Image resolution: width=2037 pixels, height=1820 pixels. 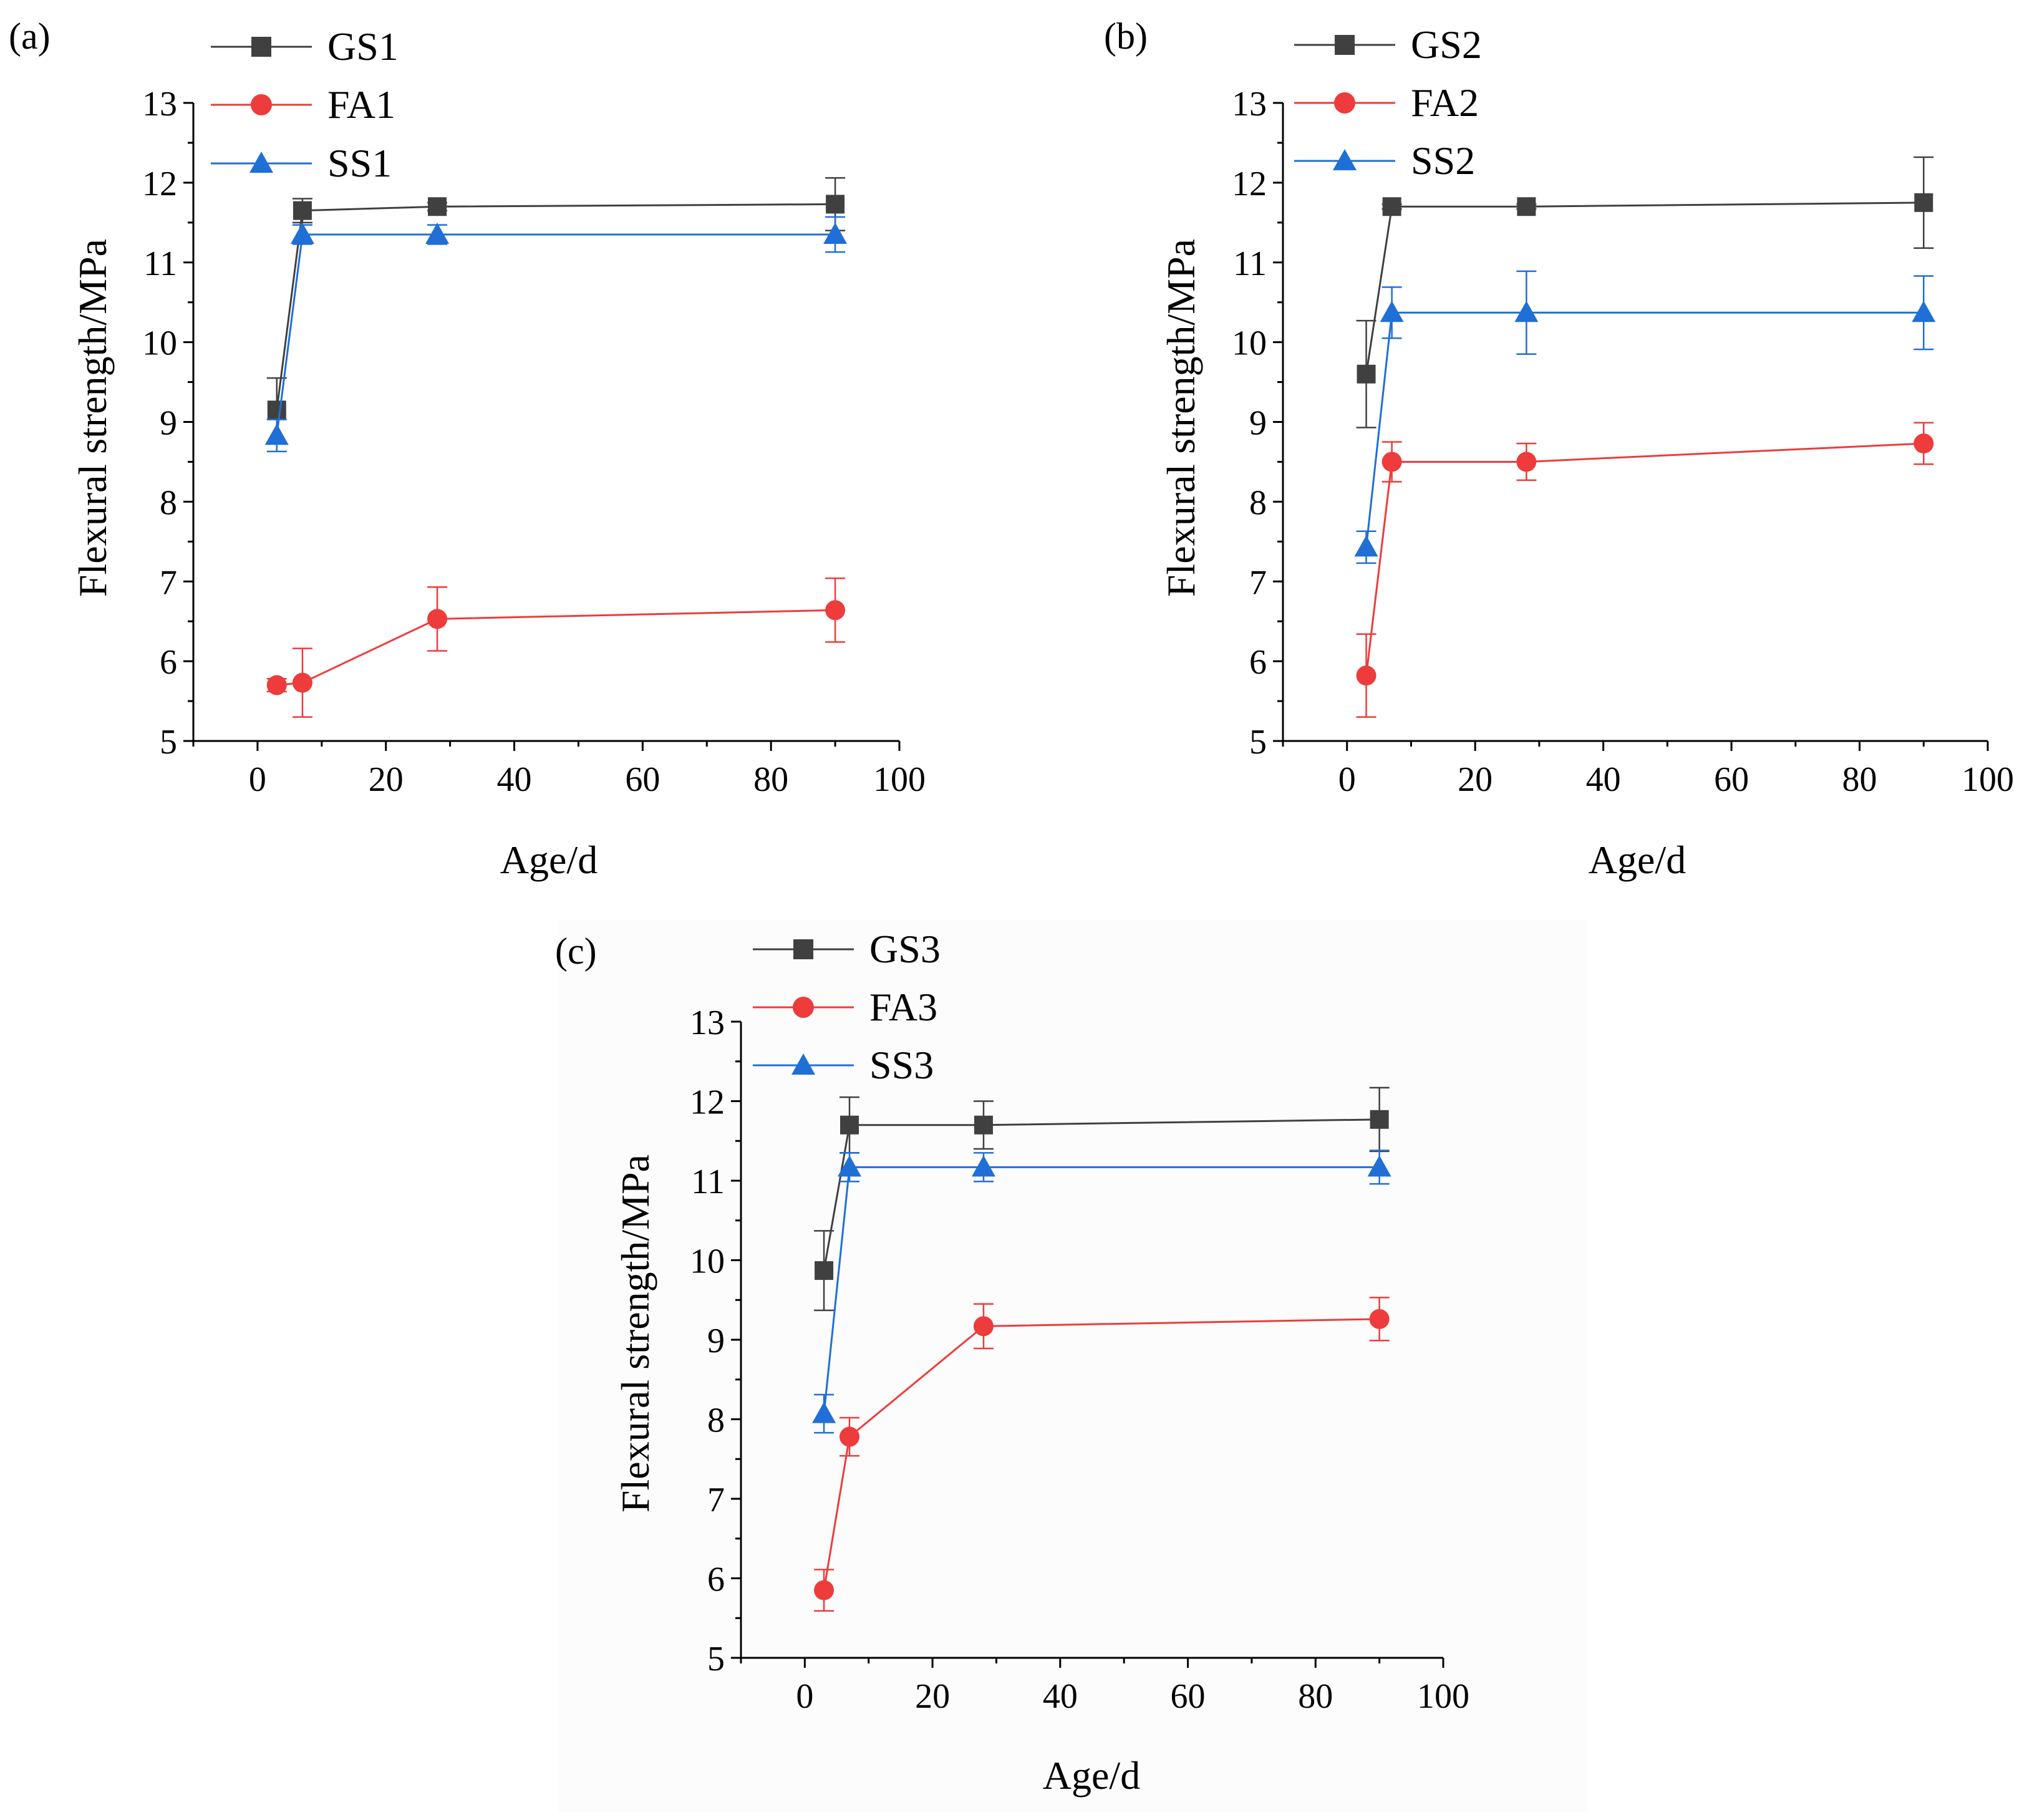 I want to click on legend-entry: SS3, so click(x=843, y=1065).